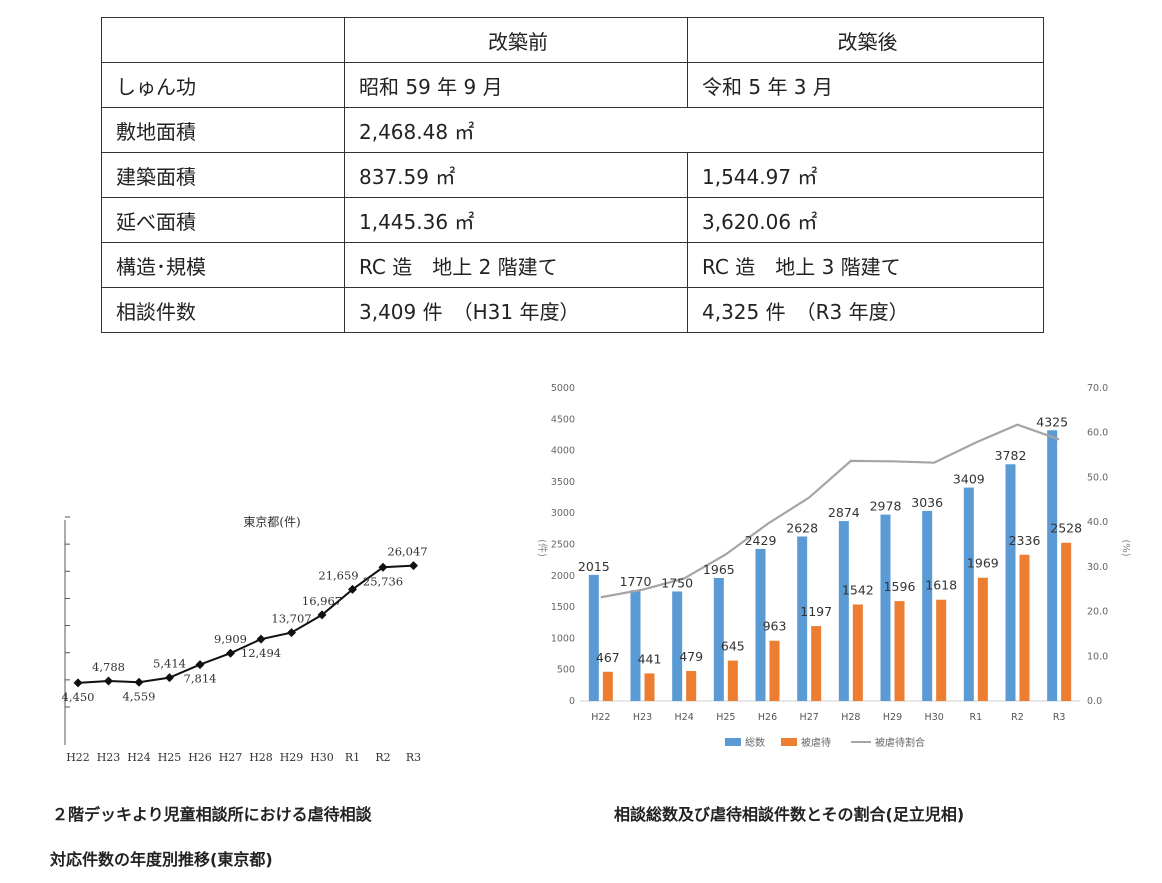 This screenshot has width=1162, height=883. I want to click on y-axis-label-left: (件), so click(542, 548).